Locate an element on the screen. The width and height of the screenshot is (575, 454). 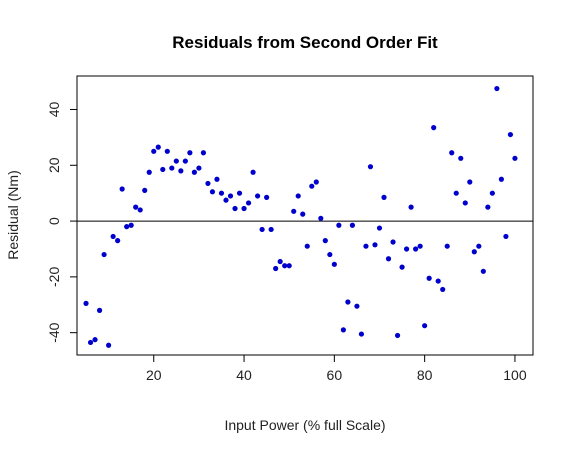
x-tick-label: 80 is located at coordinates (425, 375).